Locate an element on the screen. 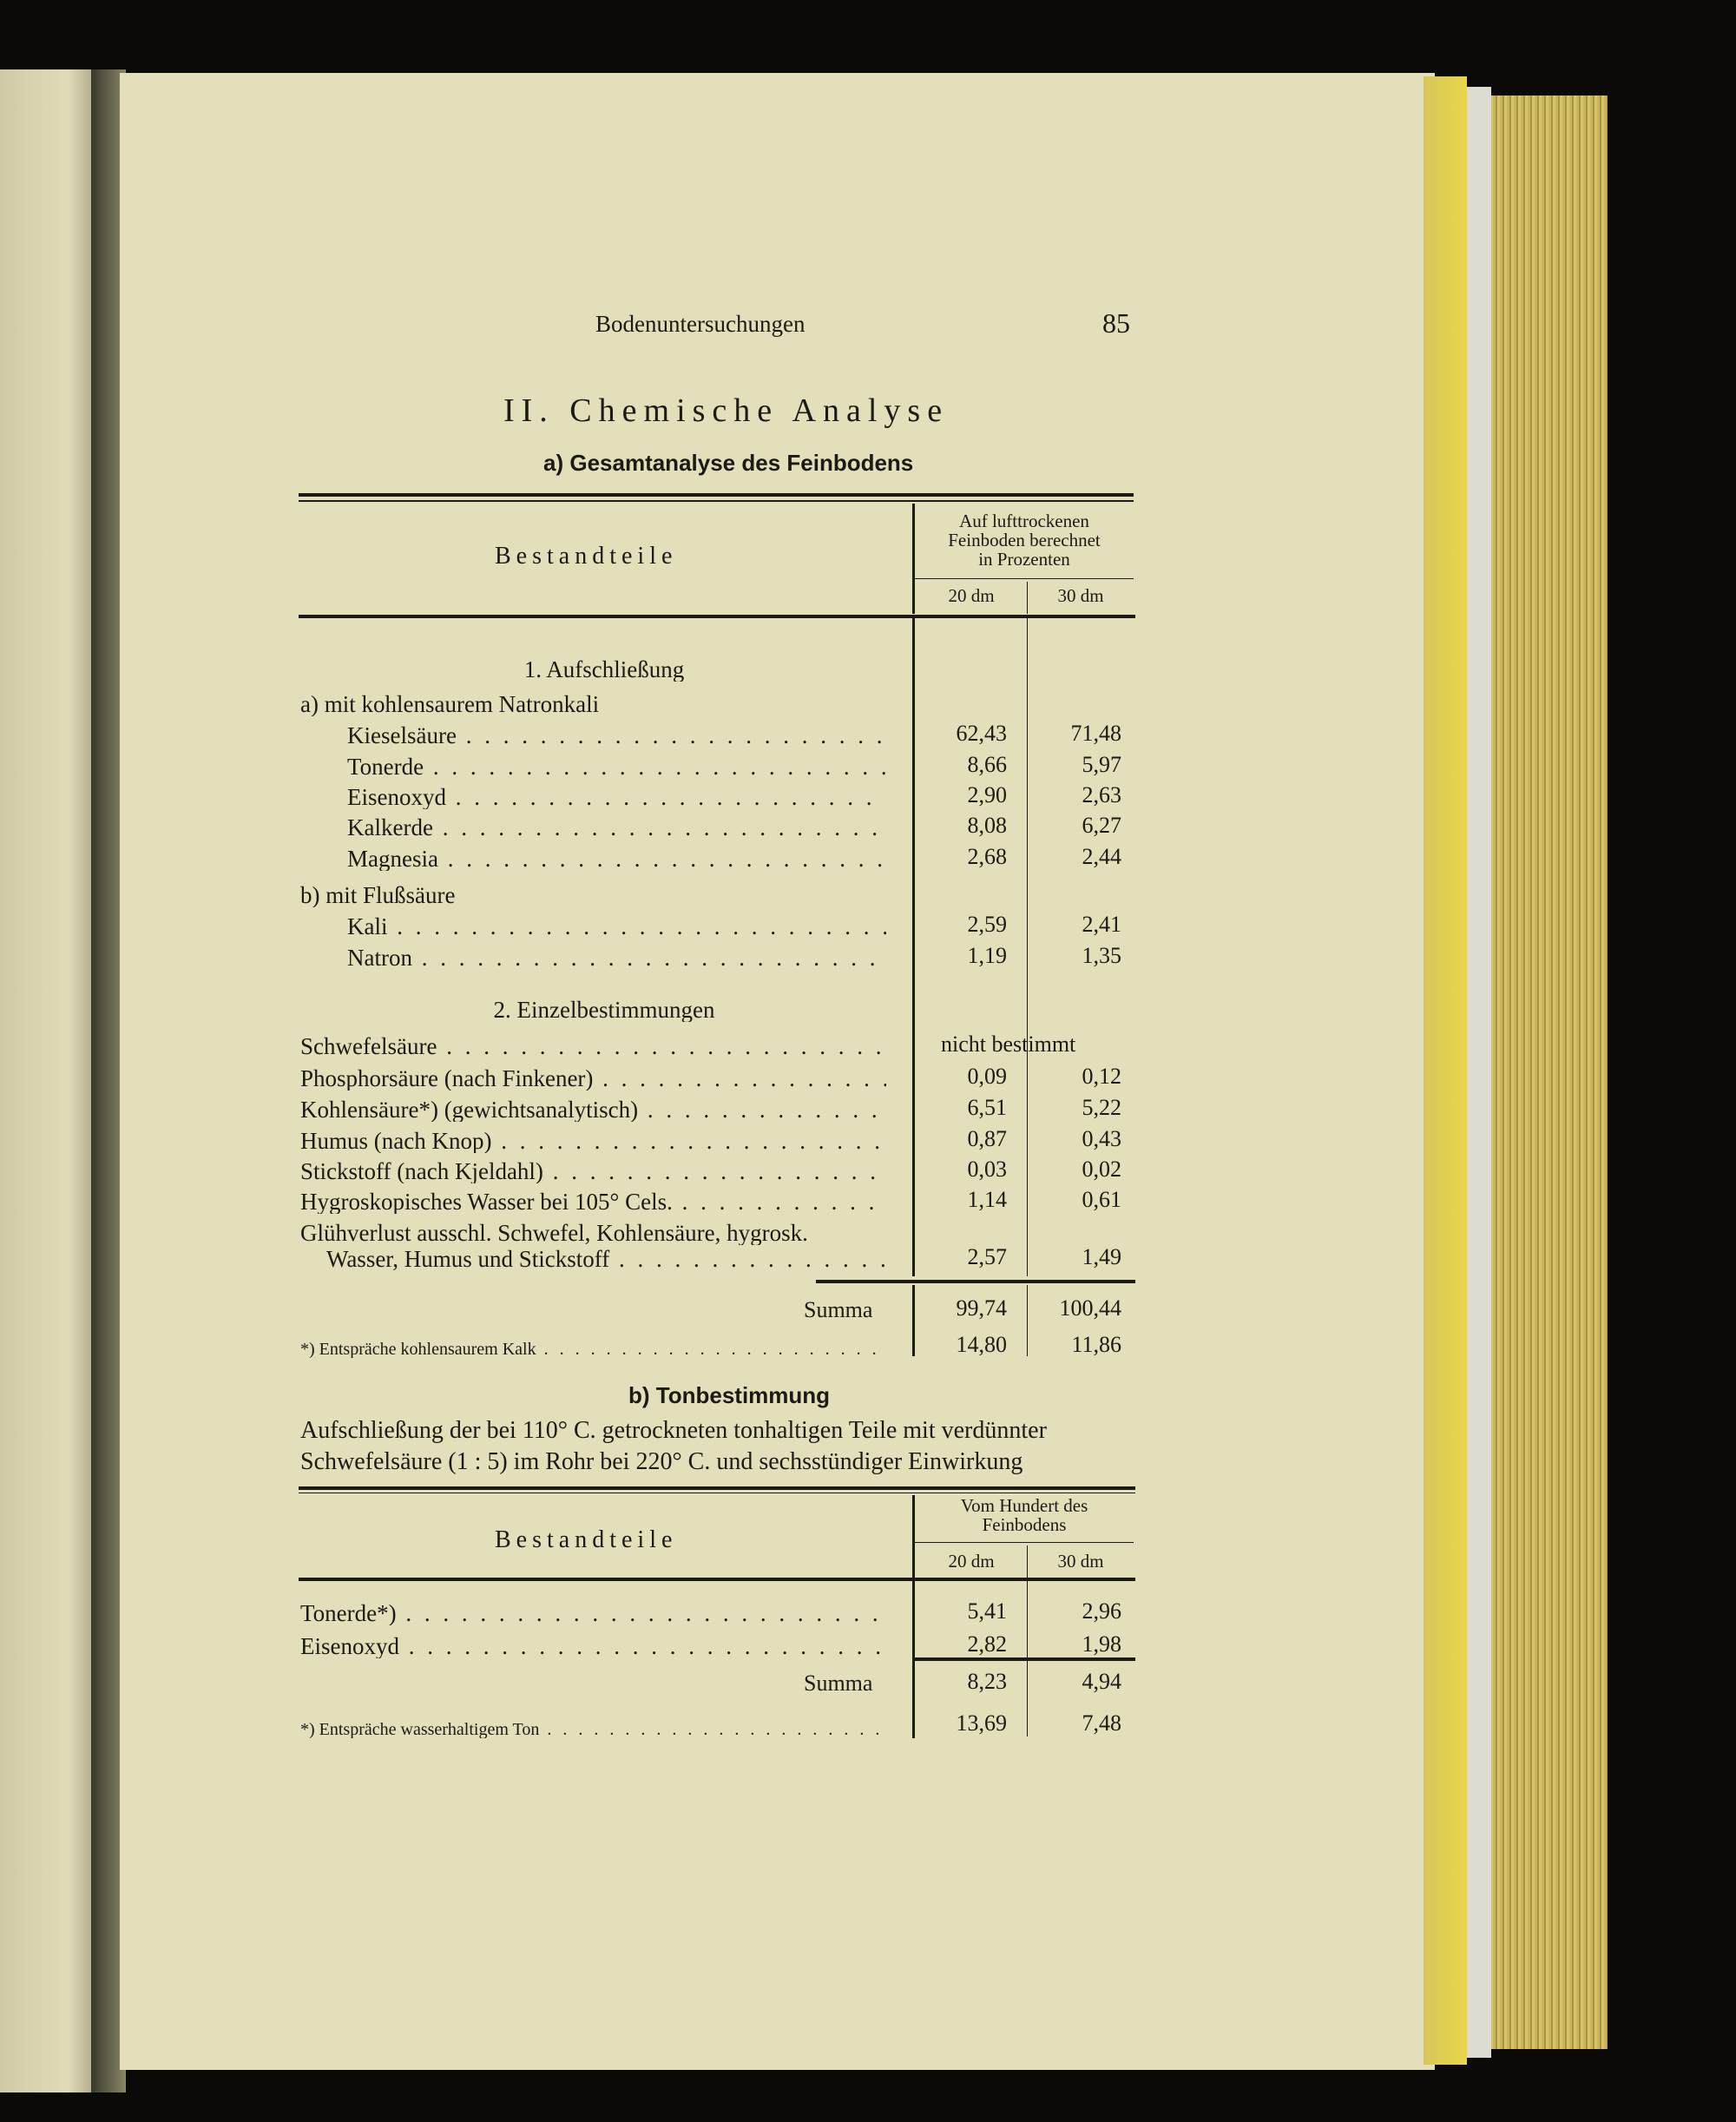  table-row-label: Magnesia is located at coordinates (616, 859).